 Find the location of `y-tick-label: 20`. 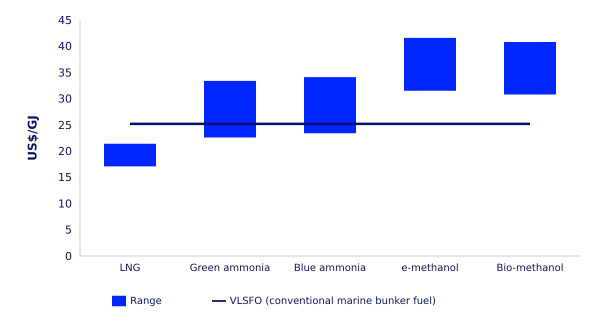

y-tick-label: 20 is located at coordinates (65, 151).